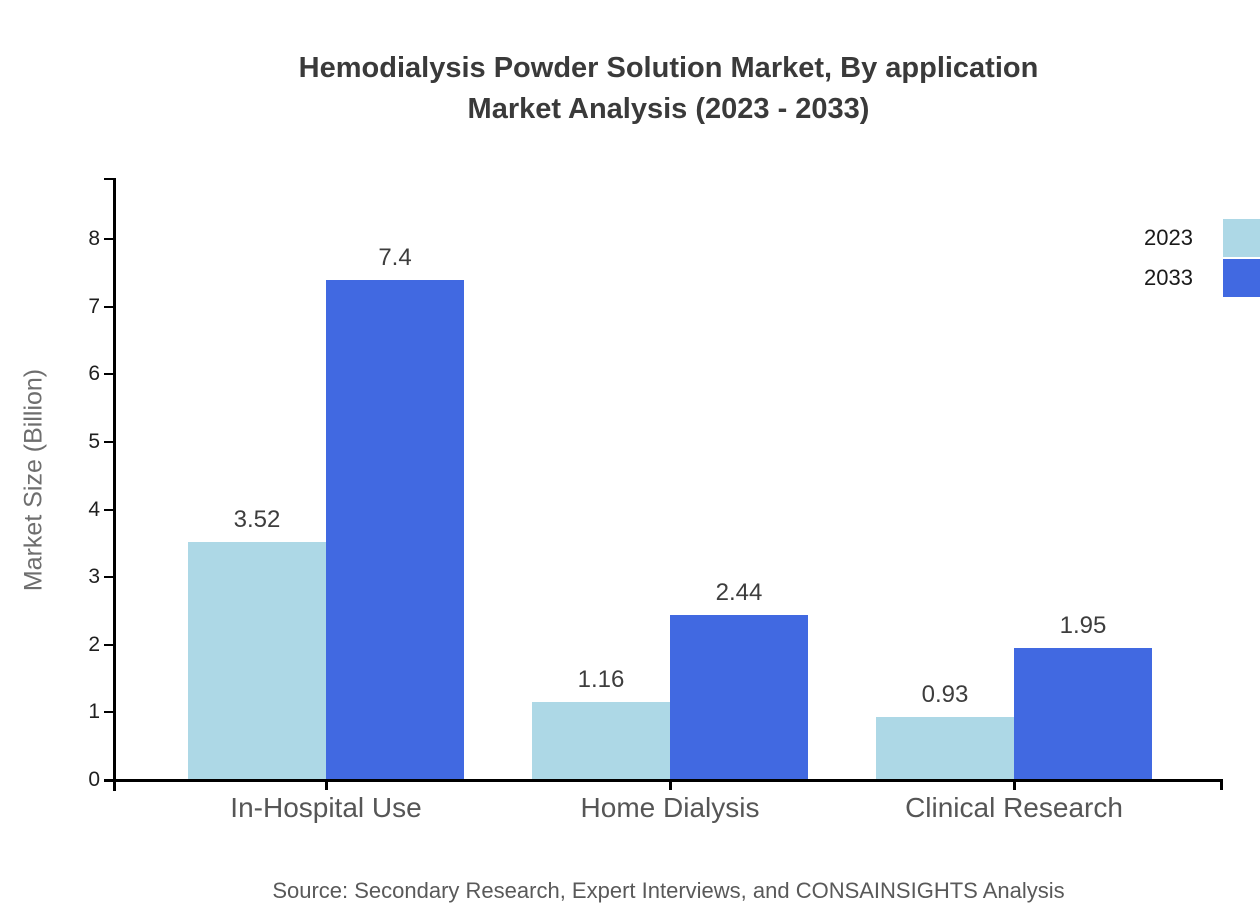 The width and height of the screenshot is (1260, 920). What do you see at coordinates (1241, 278) in the screenshot?
I see `legend-swatch-2033` at bounding box center [1241, 278].